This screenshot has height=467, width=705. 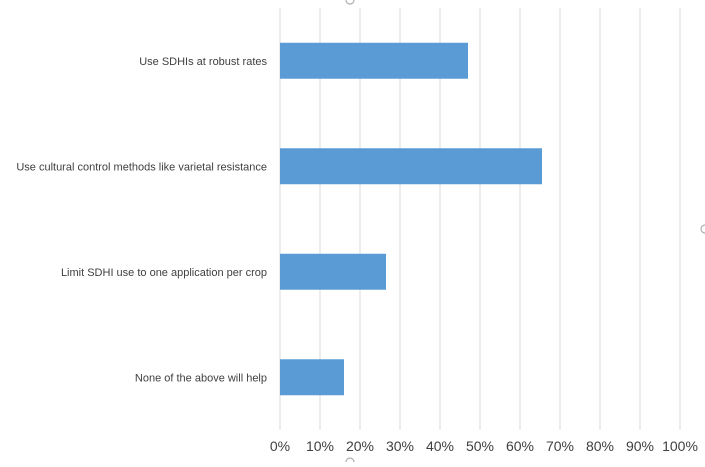 I want to click on x-tick-label: 30%, so click(x=400, y=446).